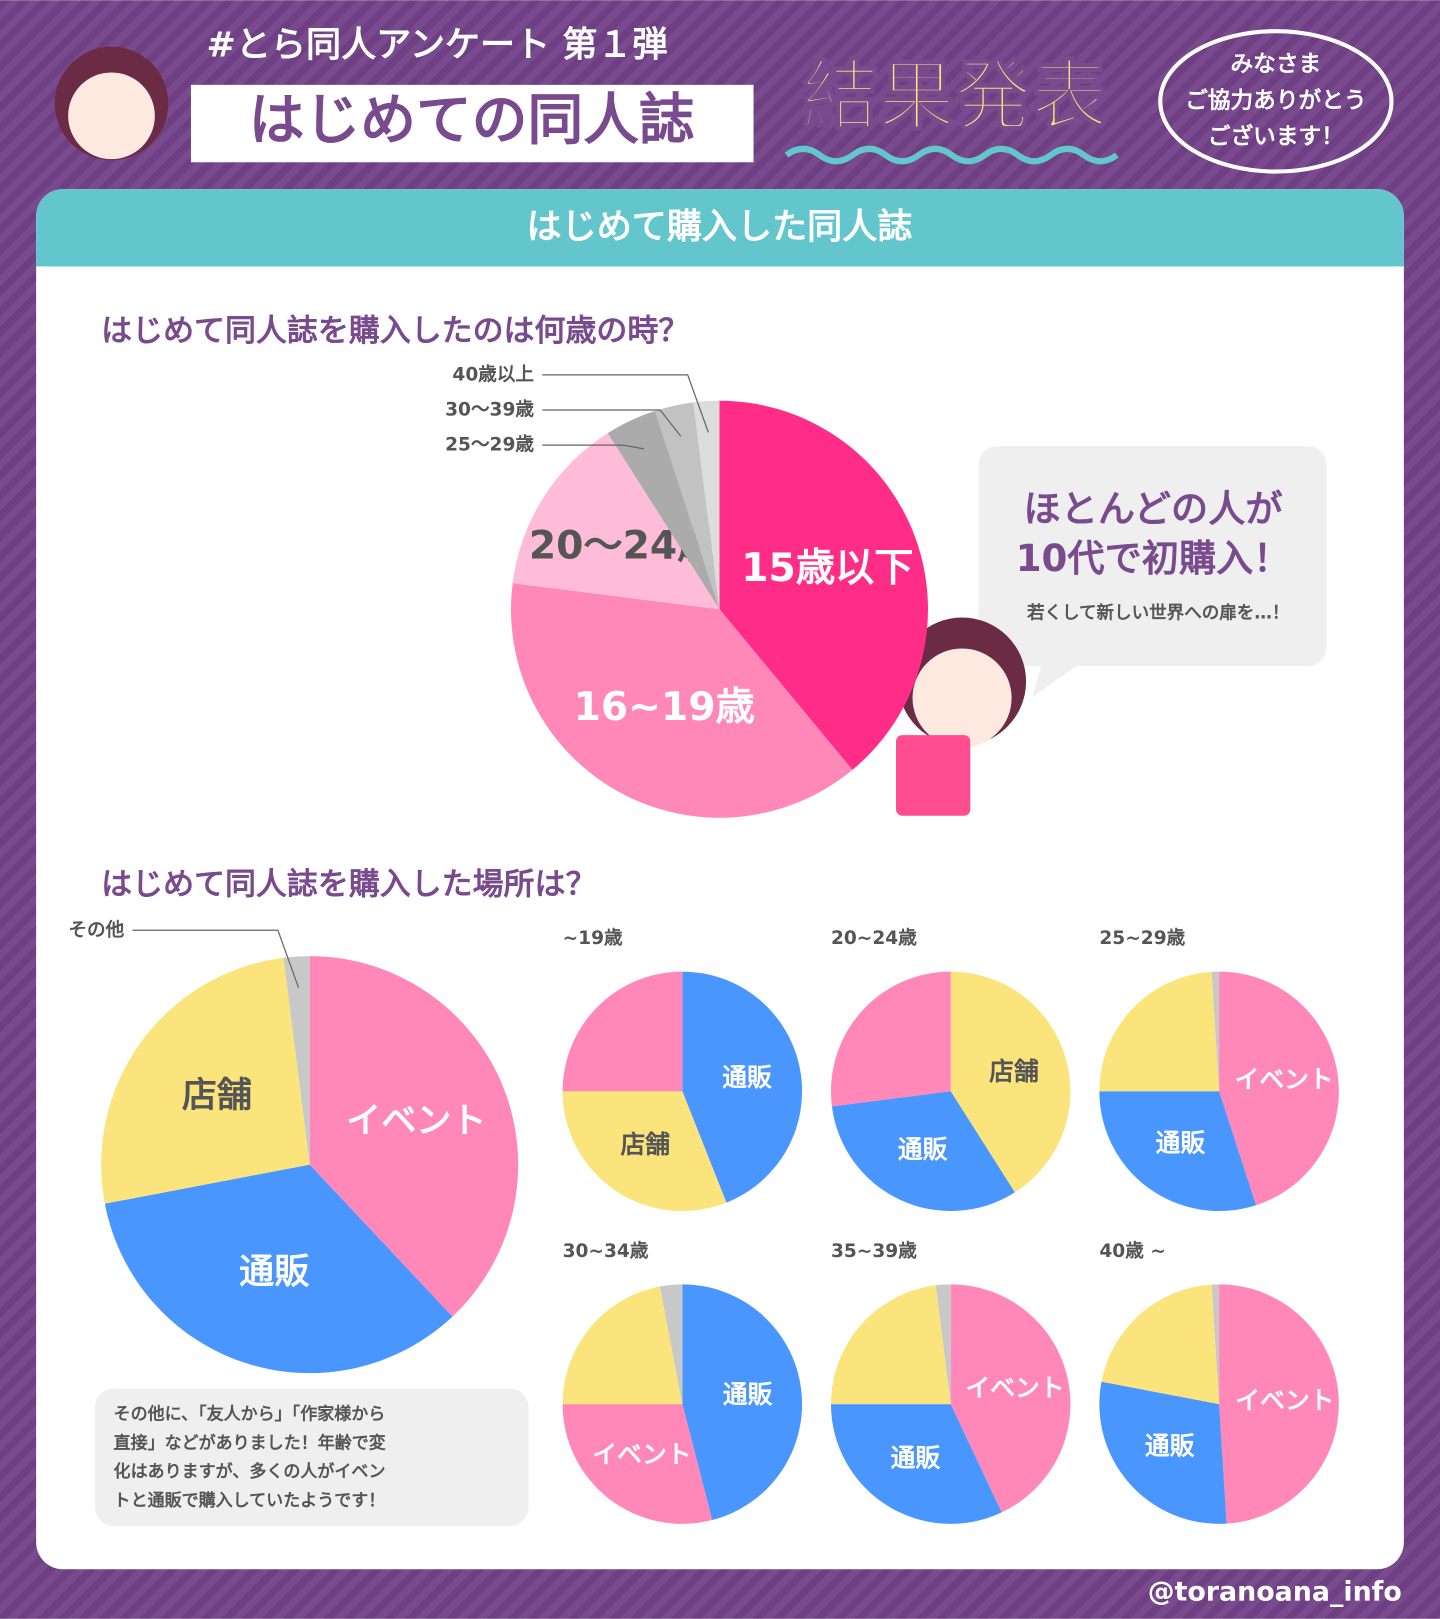 The width and height of the screenshot is (1440, 1619). Describe the element at coordinates (395, 331) in the screenshot. I see `question-title: はじめて同人誌を購入したのは何歳の時？` at that location.